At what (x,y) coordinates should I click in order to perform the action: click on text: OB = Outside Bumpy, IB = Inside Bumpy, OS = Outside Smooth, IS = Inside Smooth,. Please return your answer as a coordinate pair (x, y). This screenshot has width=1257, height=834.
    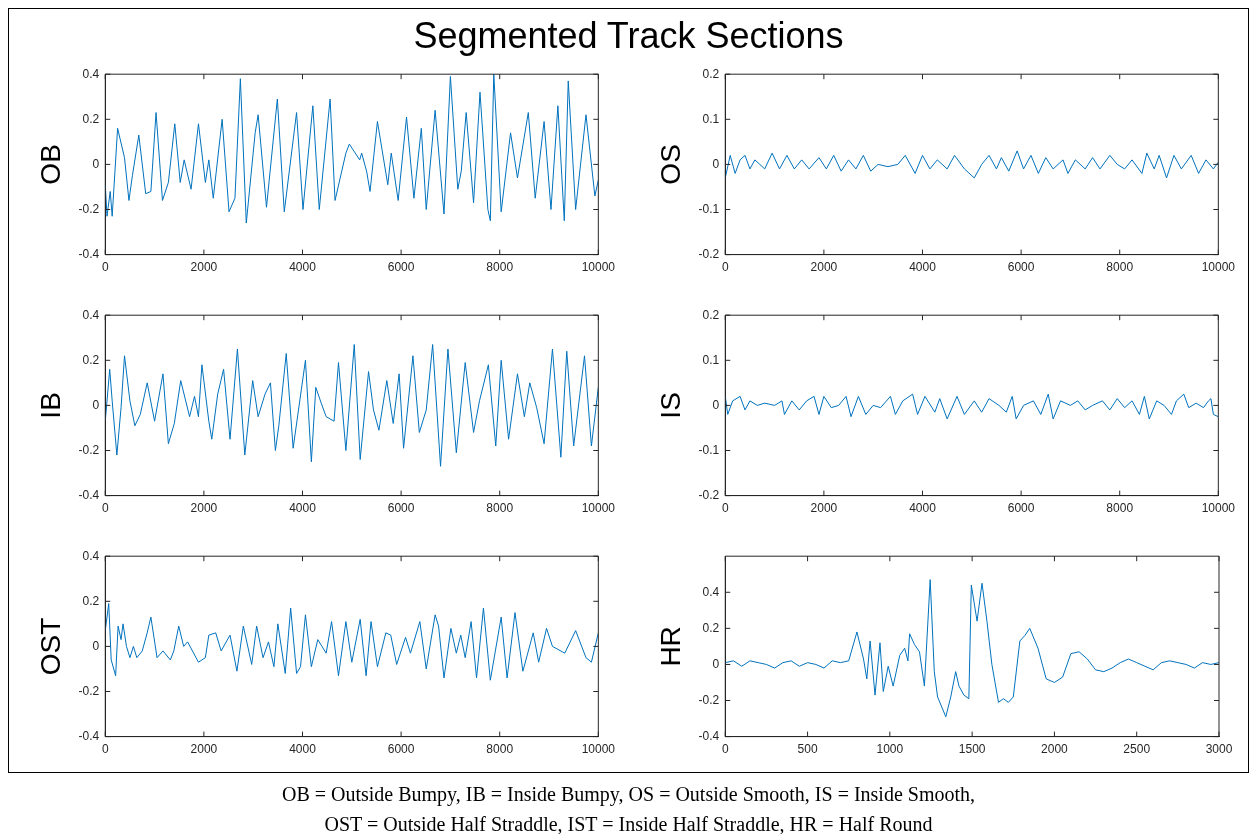
    Looking at the image, I should click on (628, 795).